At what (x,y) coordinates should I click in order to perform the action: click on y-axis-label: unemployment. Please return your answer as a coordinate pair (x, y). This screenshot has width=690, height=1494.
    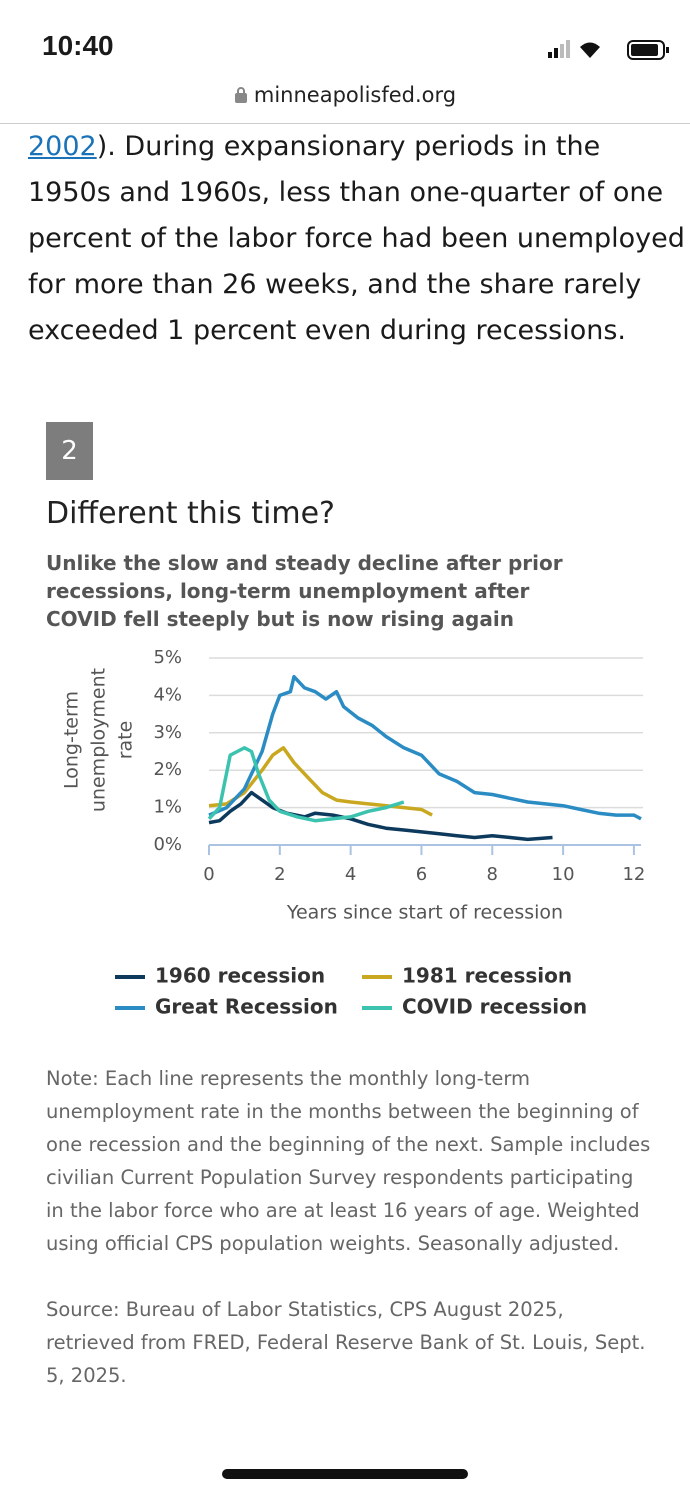
    Looking at the image, I should click on (99, 740).